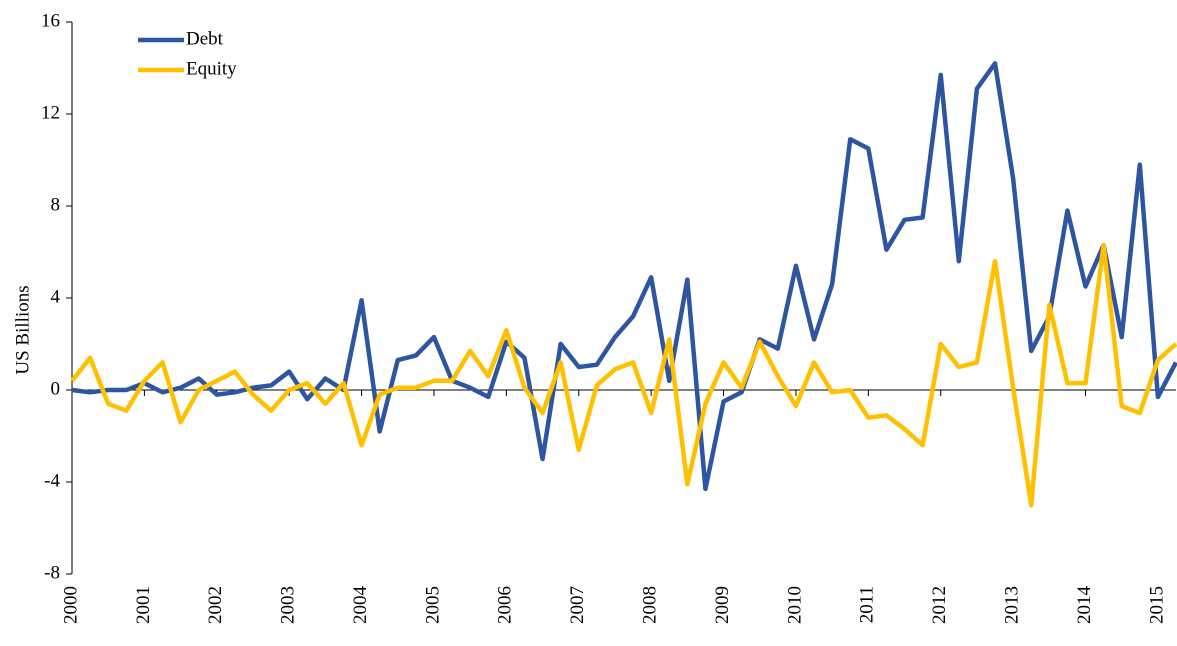 The image size is (1177, 646). I want to click on x-tick-label: 2004, so click(360, 605).